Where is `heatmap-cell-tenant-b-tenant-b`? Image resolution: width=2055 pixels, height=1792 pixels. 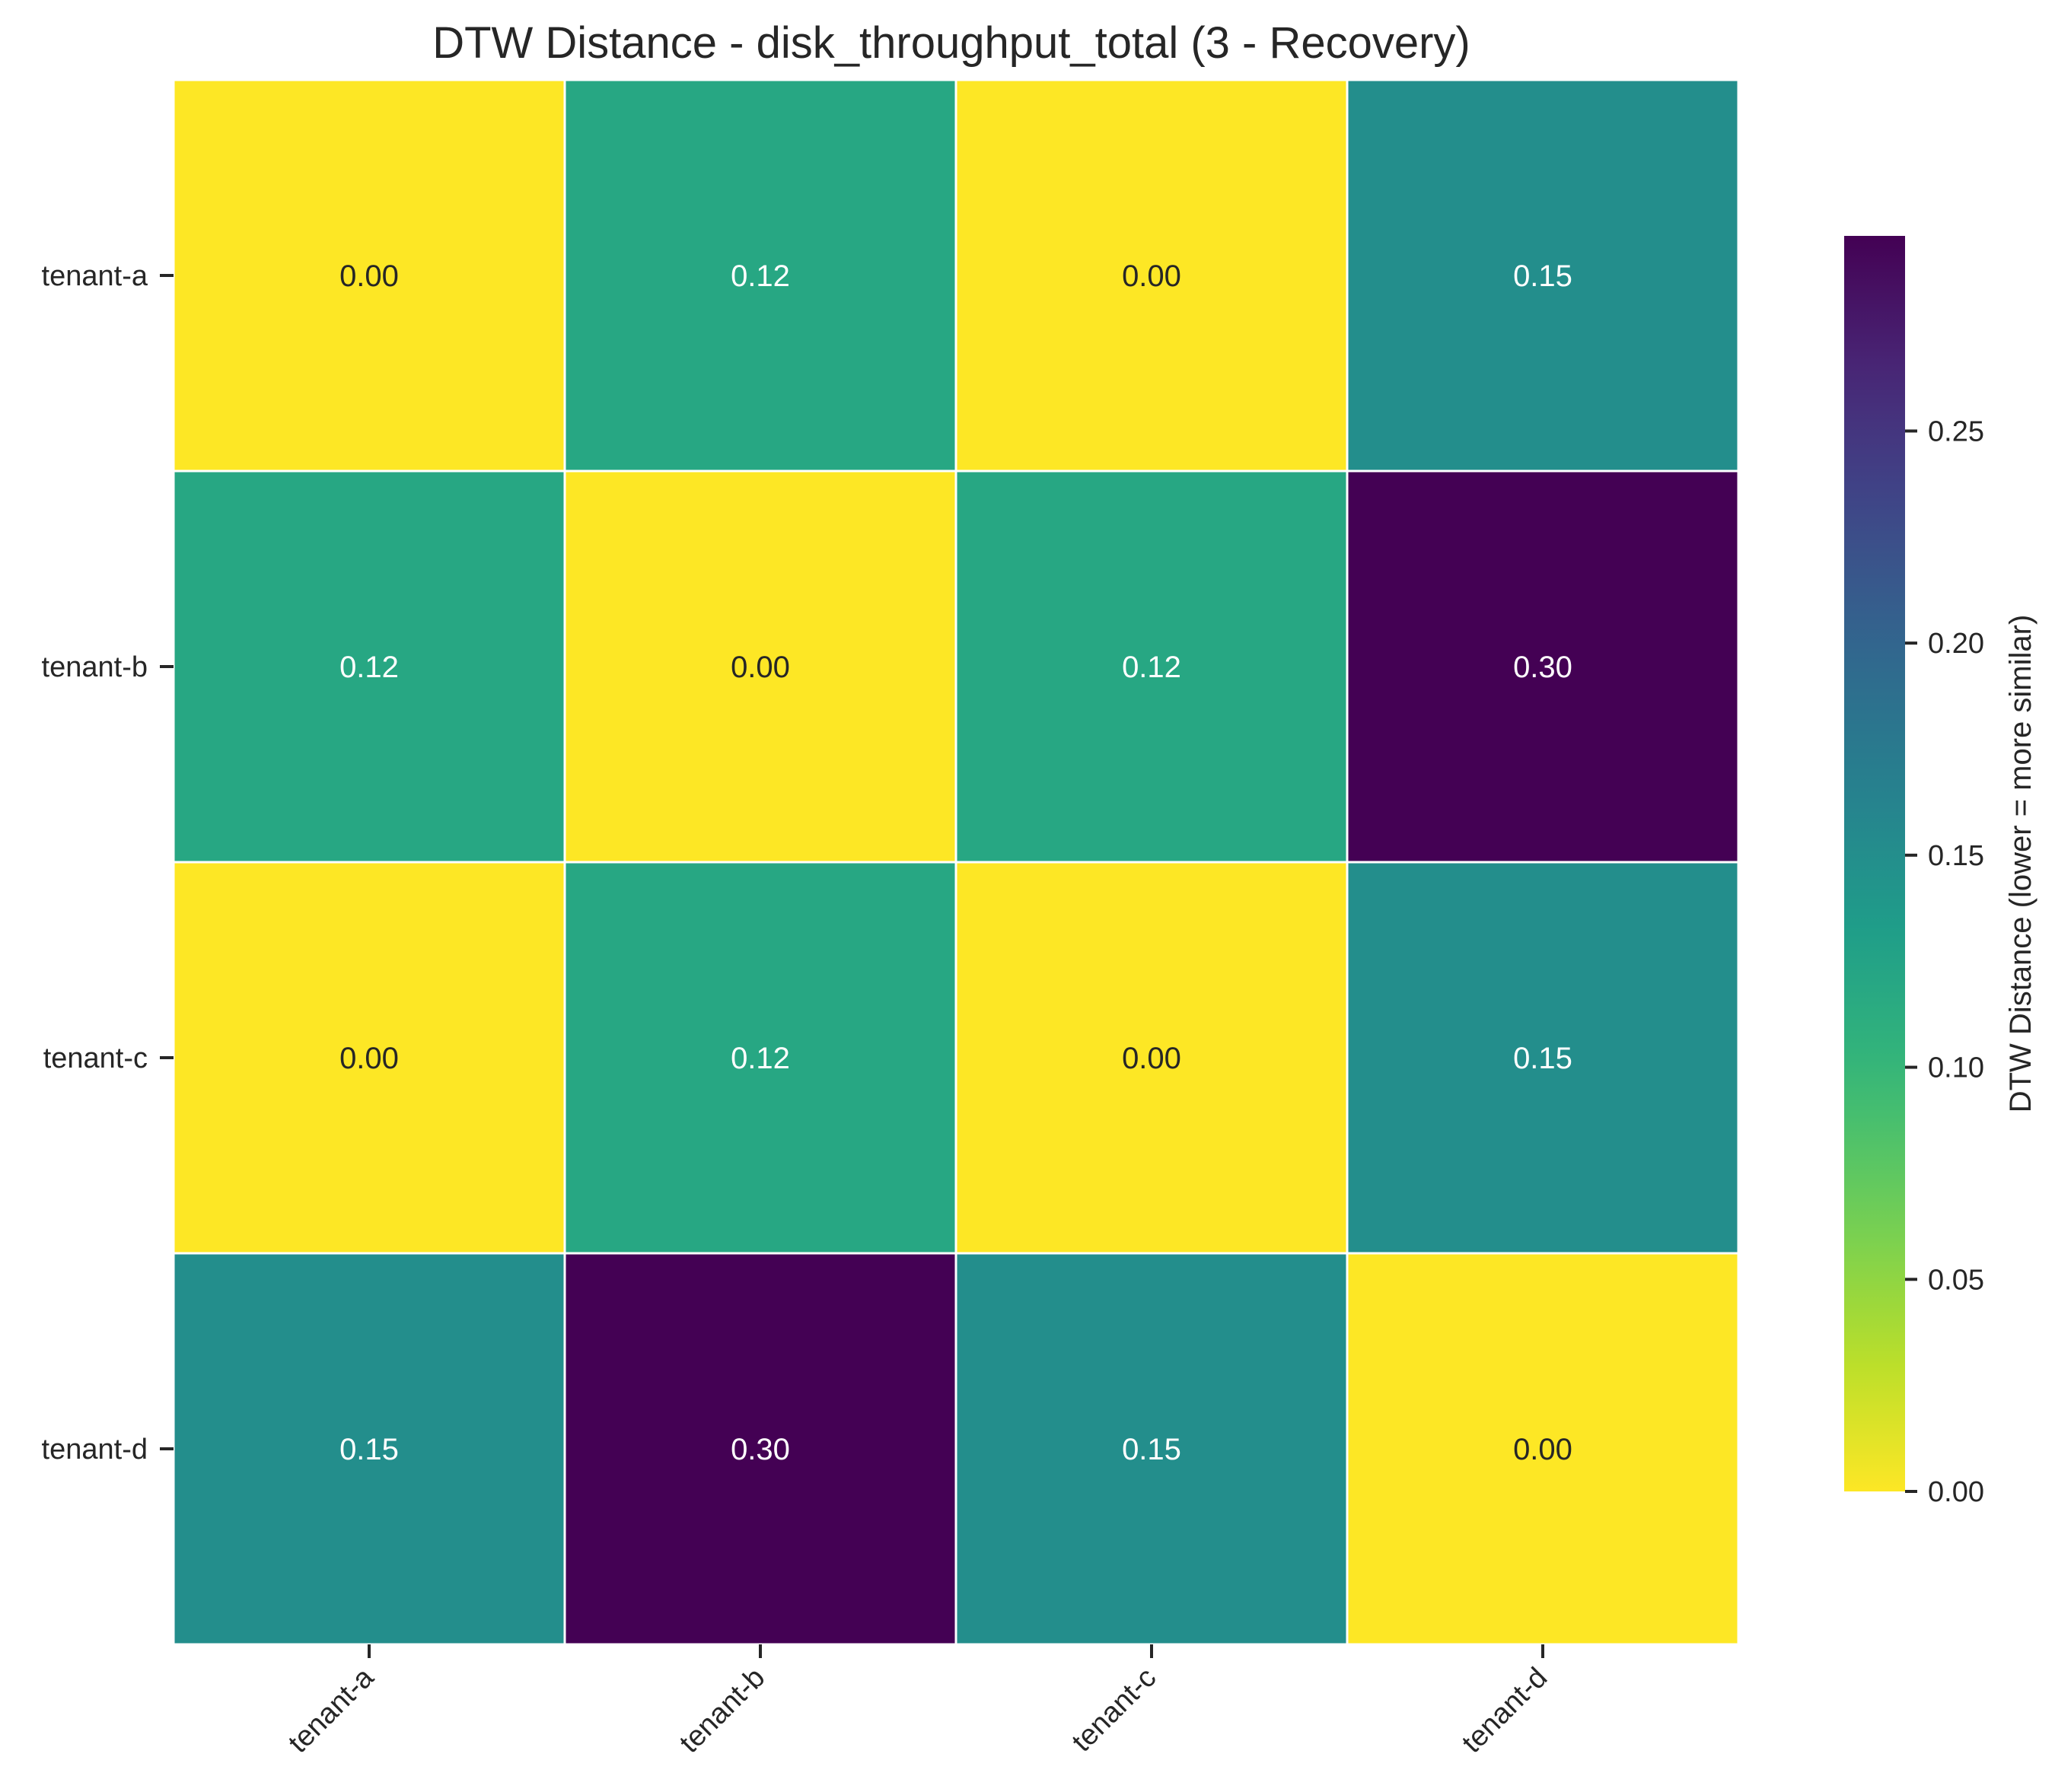
heatmap-cell-tenant-b-tenant-b is located at coordinates (760, 667).